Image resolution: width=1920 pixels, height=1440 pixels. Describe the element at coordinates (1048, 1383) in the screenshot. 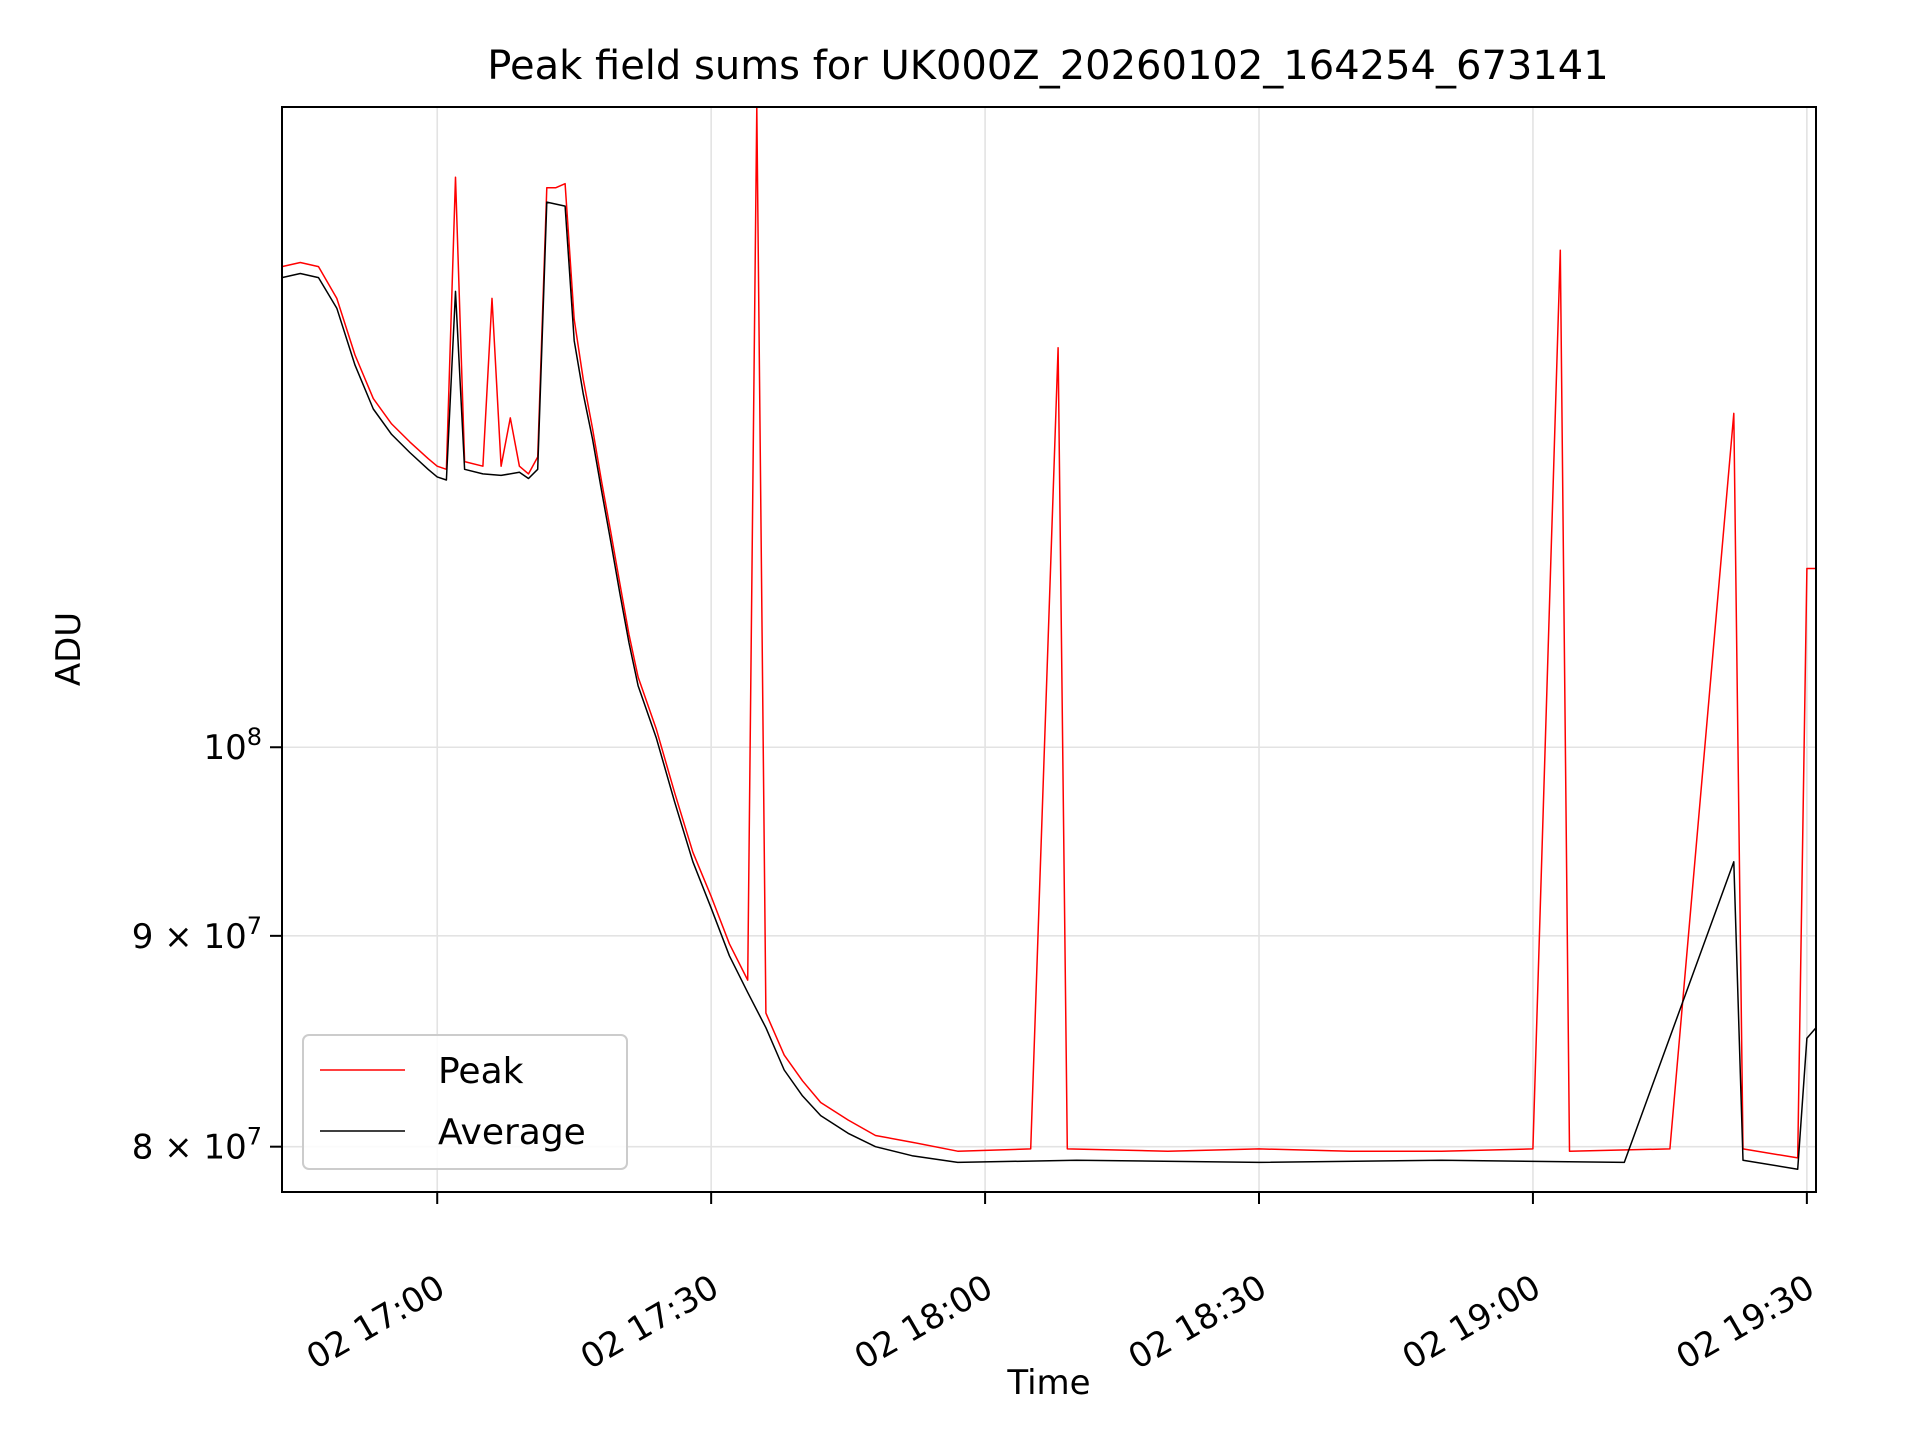

I see `x-axis-label: Time` at that location.